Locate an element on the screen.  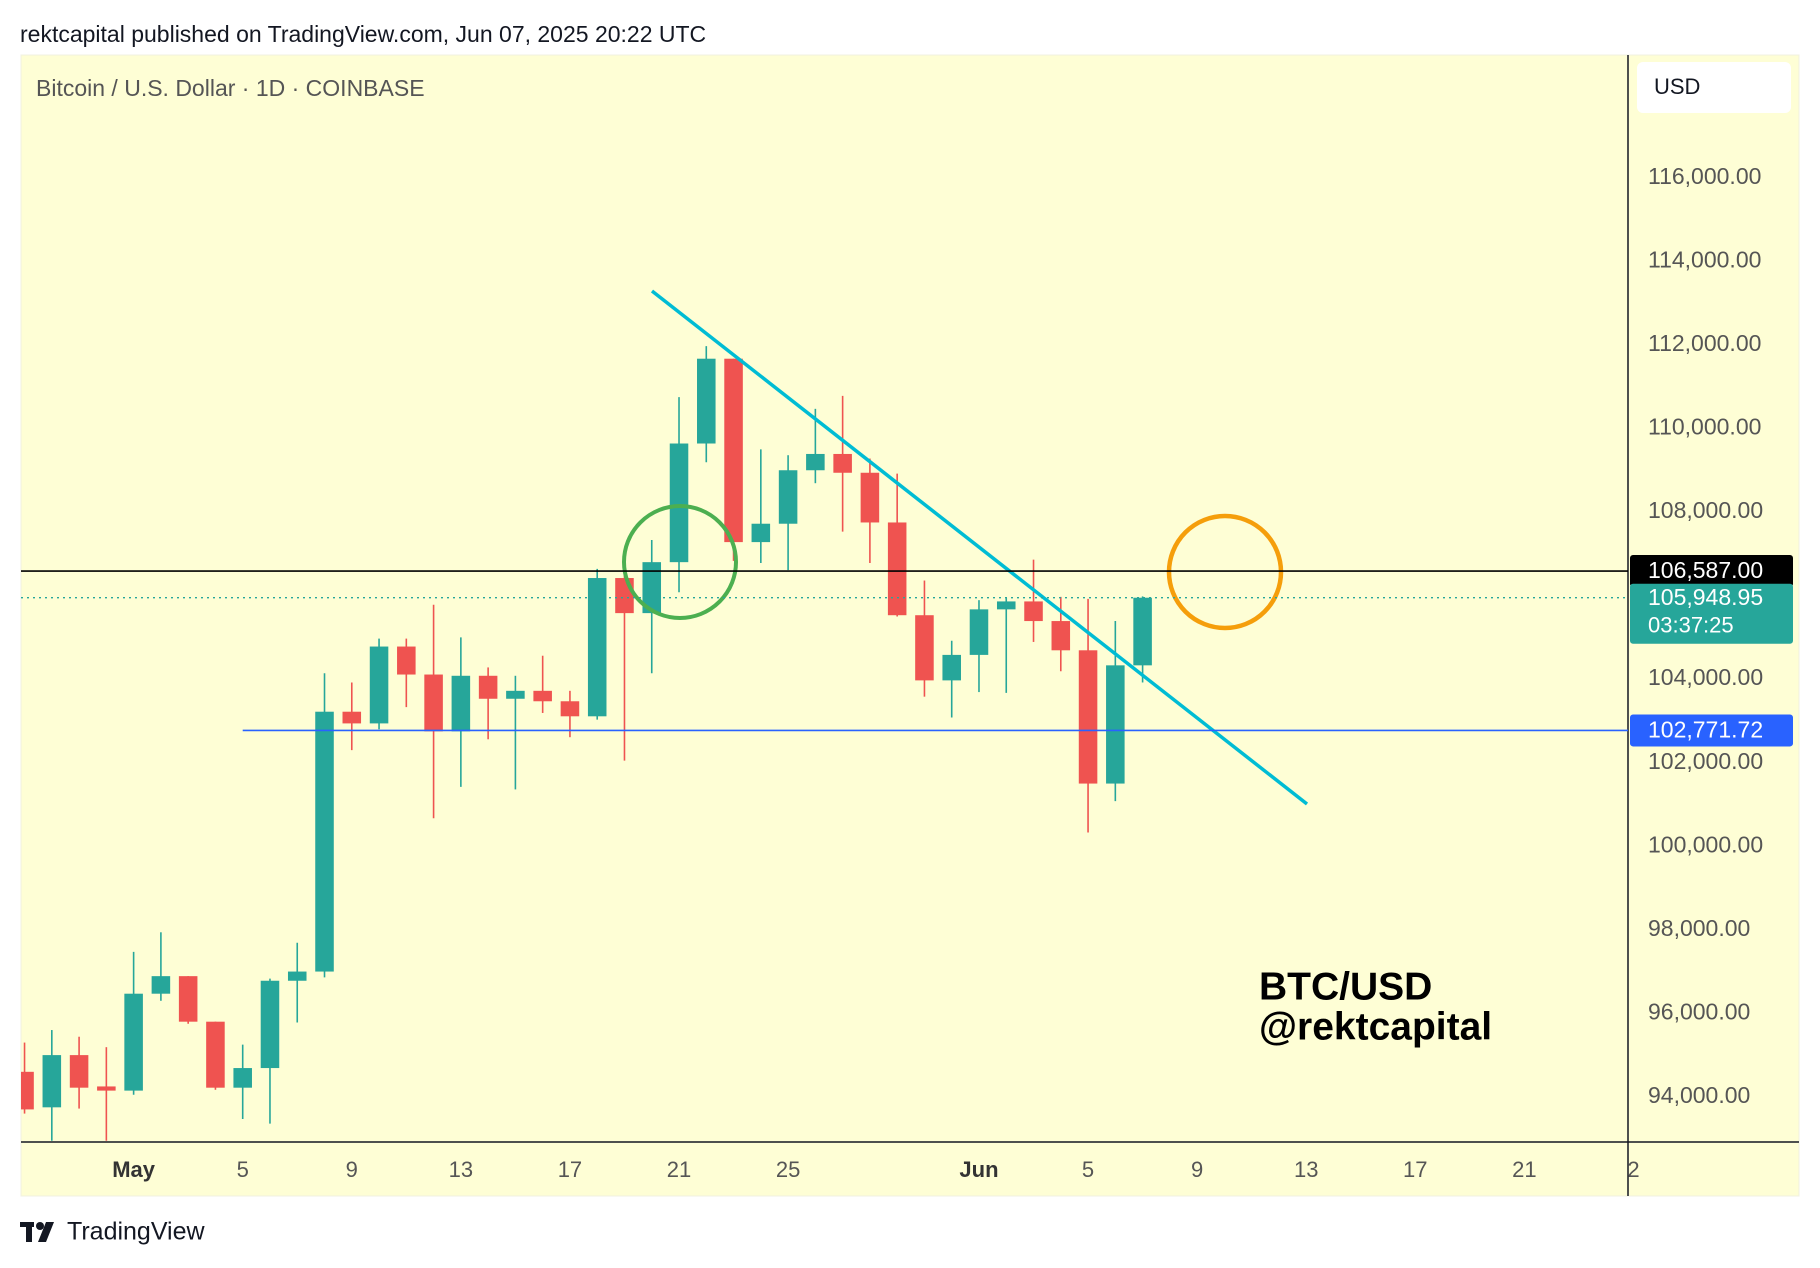
highlight-circle is located at coordinates (680, 562).